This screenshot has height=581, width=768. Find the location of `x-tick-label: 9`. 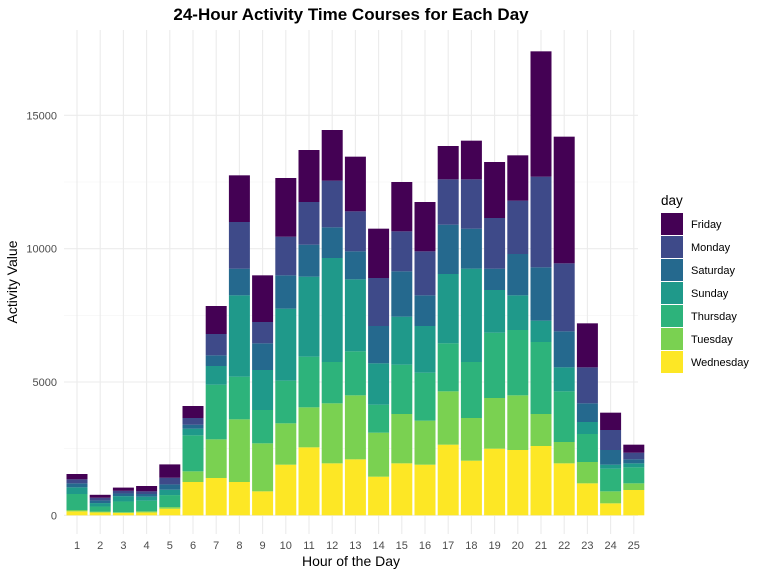

x-tick-label: 9 is located at coordinates (263, 546).